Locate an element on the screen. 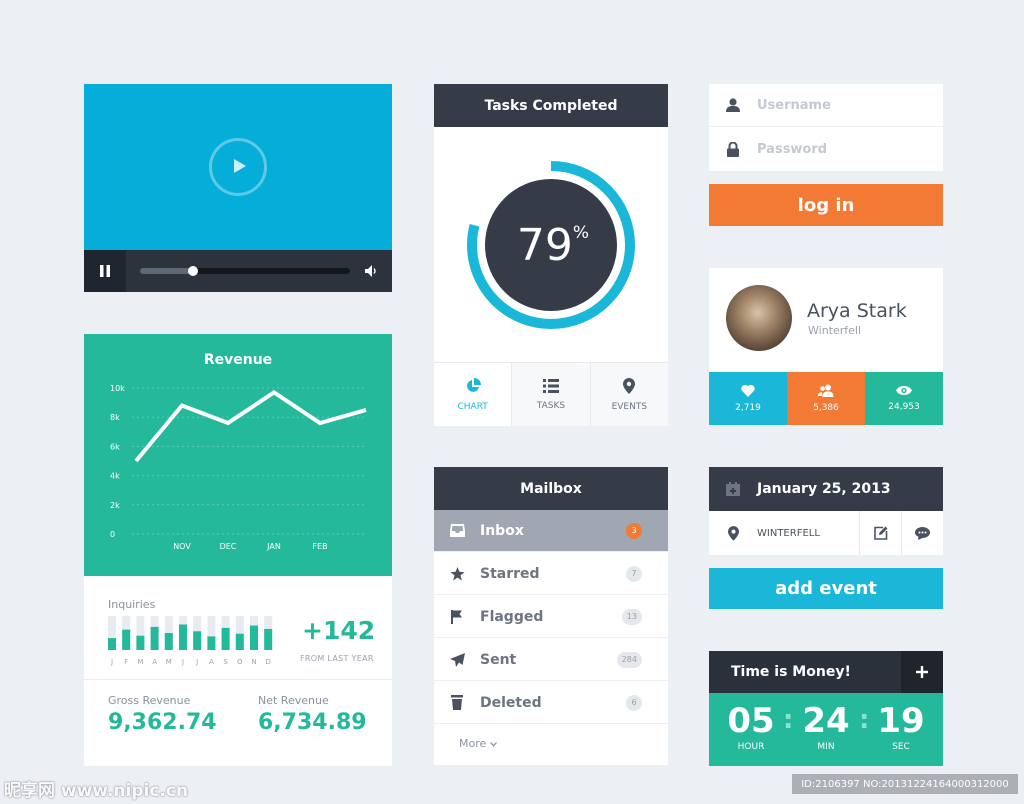  mailbox-item-inbox: Inbox 3 is located at coordinates (551, 531).